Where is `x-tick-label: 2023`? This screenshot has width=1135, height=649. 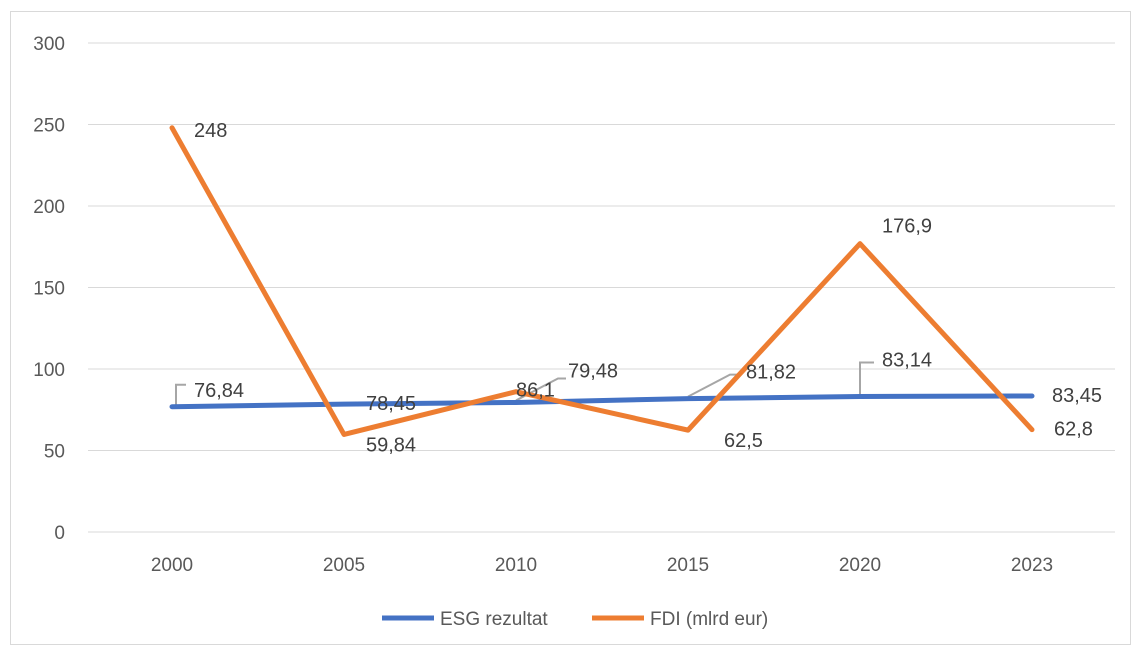
x-tick-label: 2023 is located at coordinates (1032, 565).